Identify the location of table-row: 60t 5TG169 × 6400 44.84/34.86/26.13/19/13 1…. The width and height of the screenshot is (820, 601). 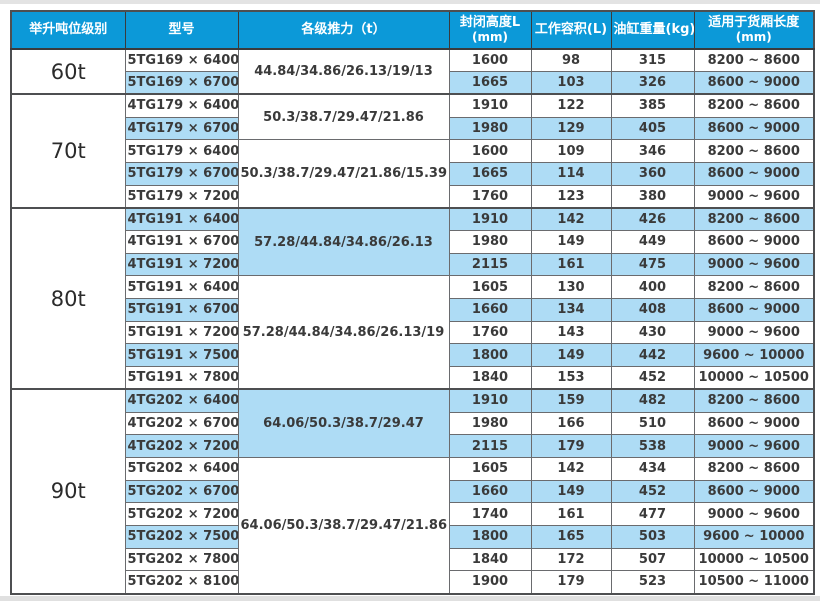
(412, 71).